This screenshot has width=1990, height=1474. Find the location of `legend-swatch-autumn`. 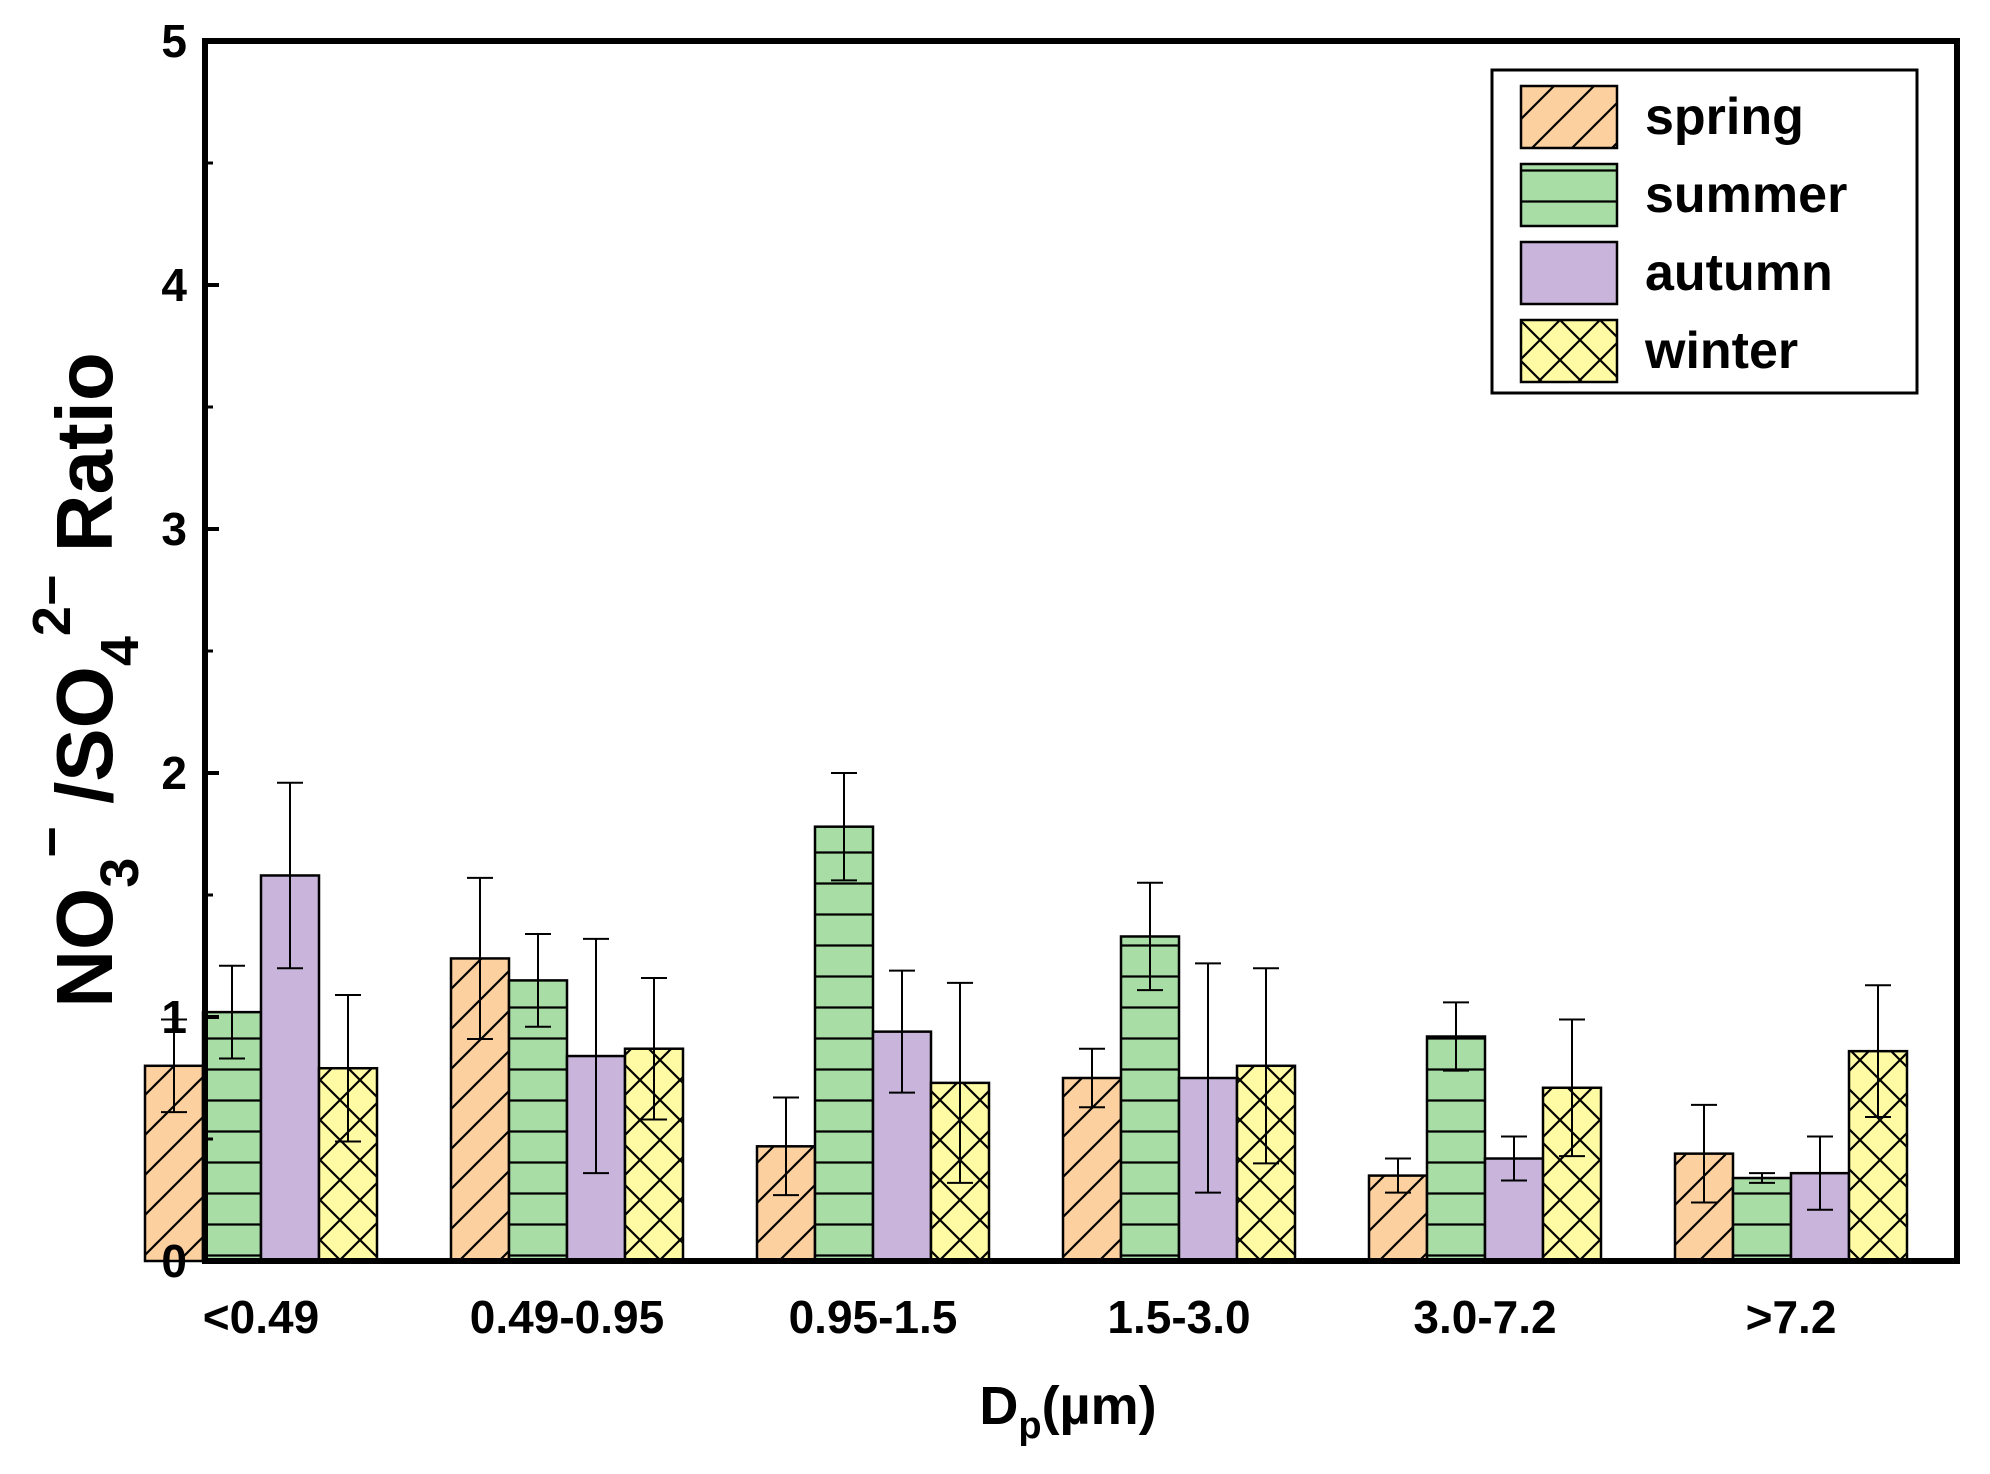

legend-swatch-autumn is located at coordinates (1569, 273).